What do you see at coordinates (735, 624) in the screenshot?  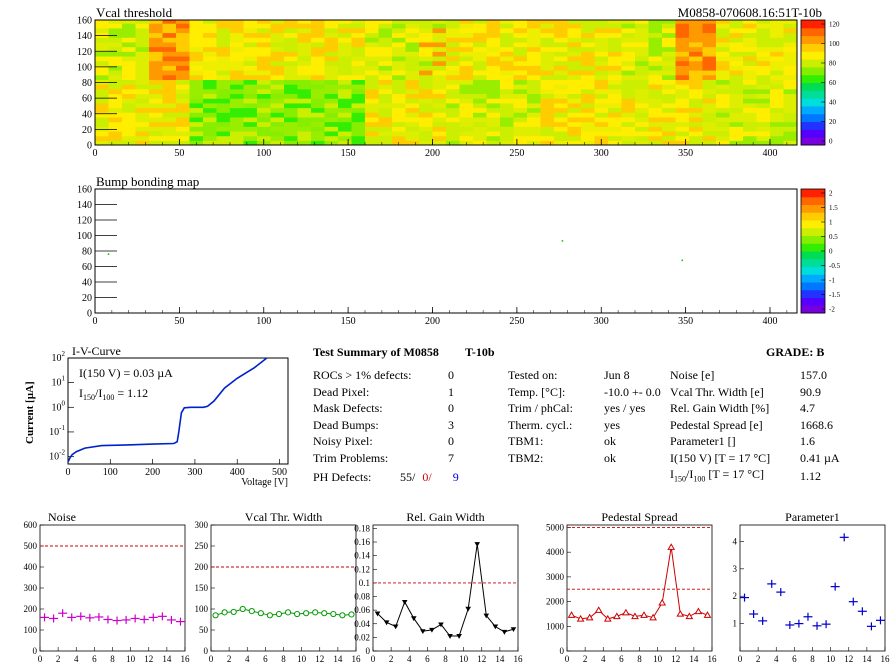 I see `y-tick-label: 1` at bounding box center [735, 624].